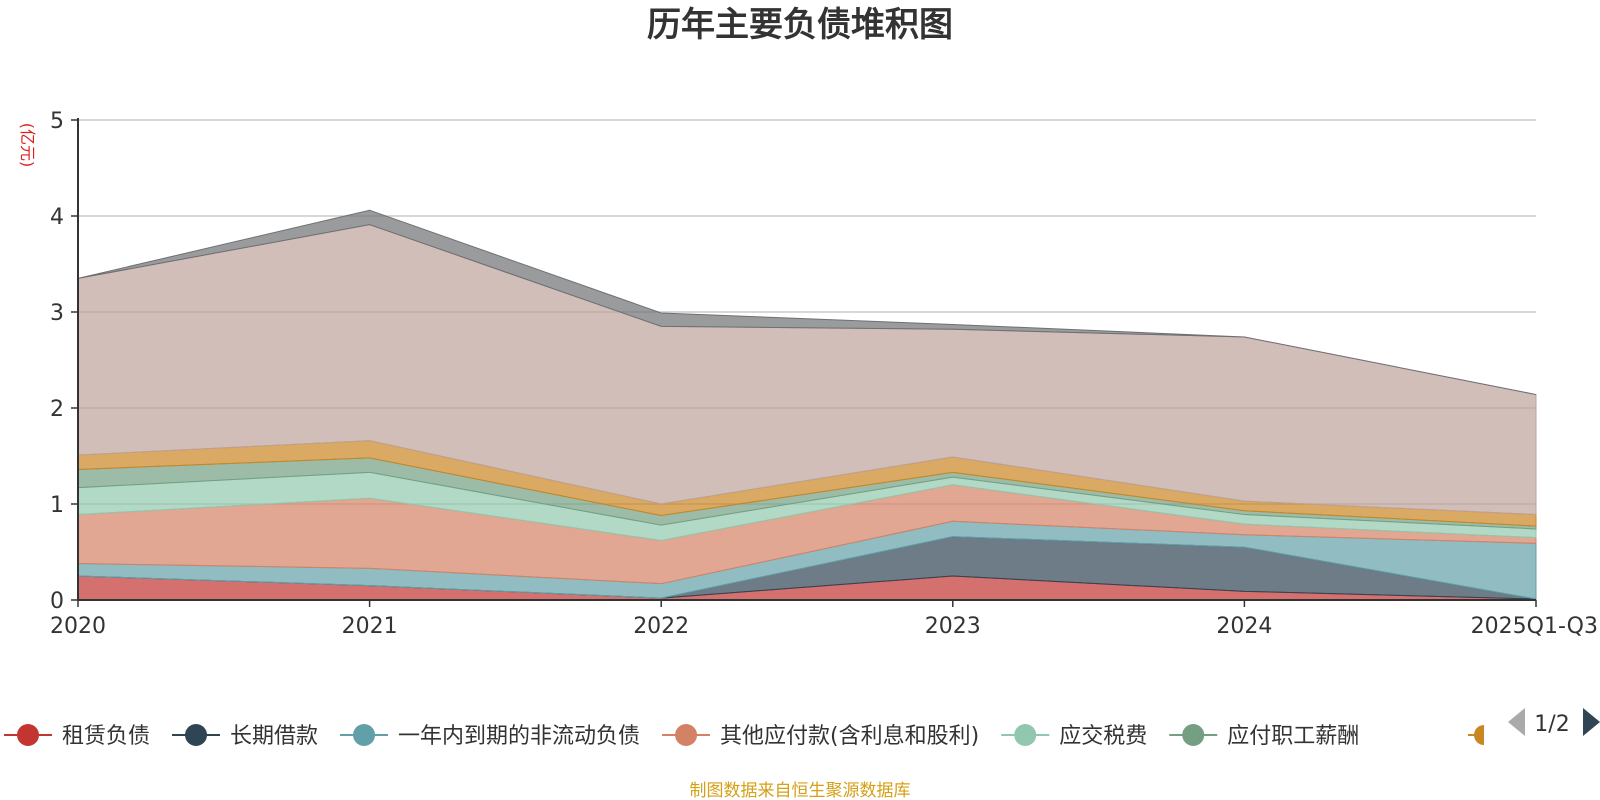 The image size is (1600, 800). I want to click on data-source-note: 制图数据来自恒生聚源数据库, so click(800, 790).